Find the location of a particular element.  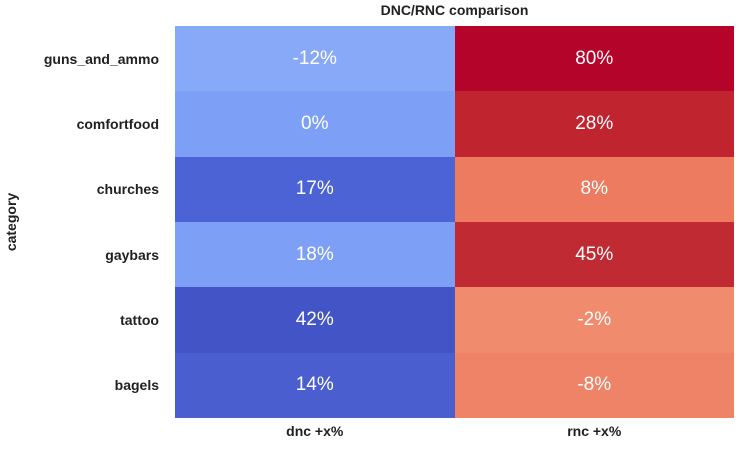

heatmap-cell: 42% is located at coordinates (315, 320).